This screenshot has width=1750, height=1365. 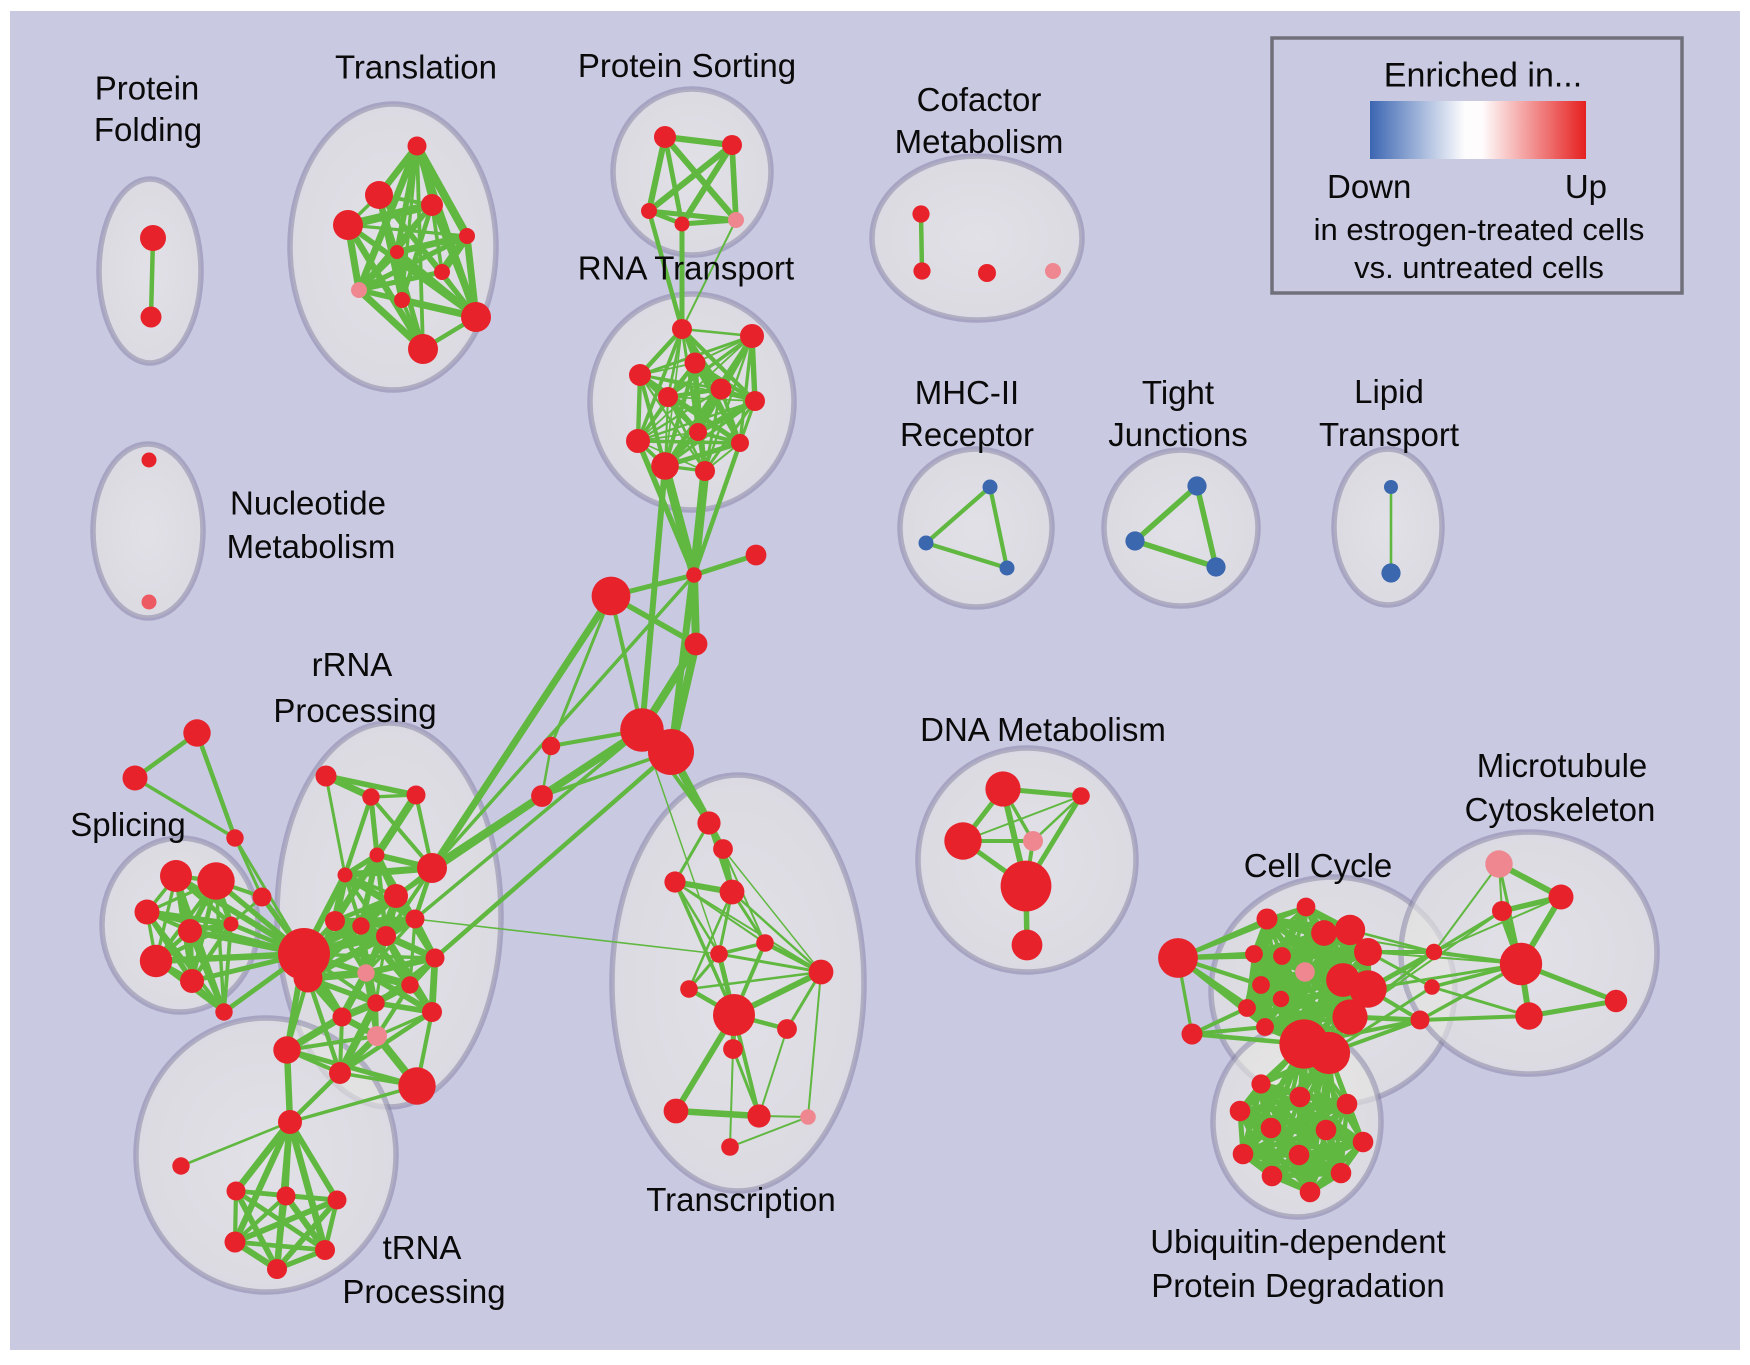 What do you see at coordinates (1560, 809) in the screenshot?
I see `svg-text: Cytoskeleton` at bounding box center [1560, 809].